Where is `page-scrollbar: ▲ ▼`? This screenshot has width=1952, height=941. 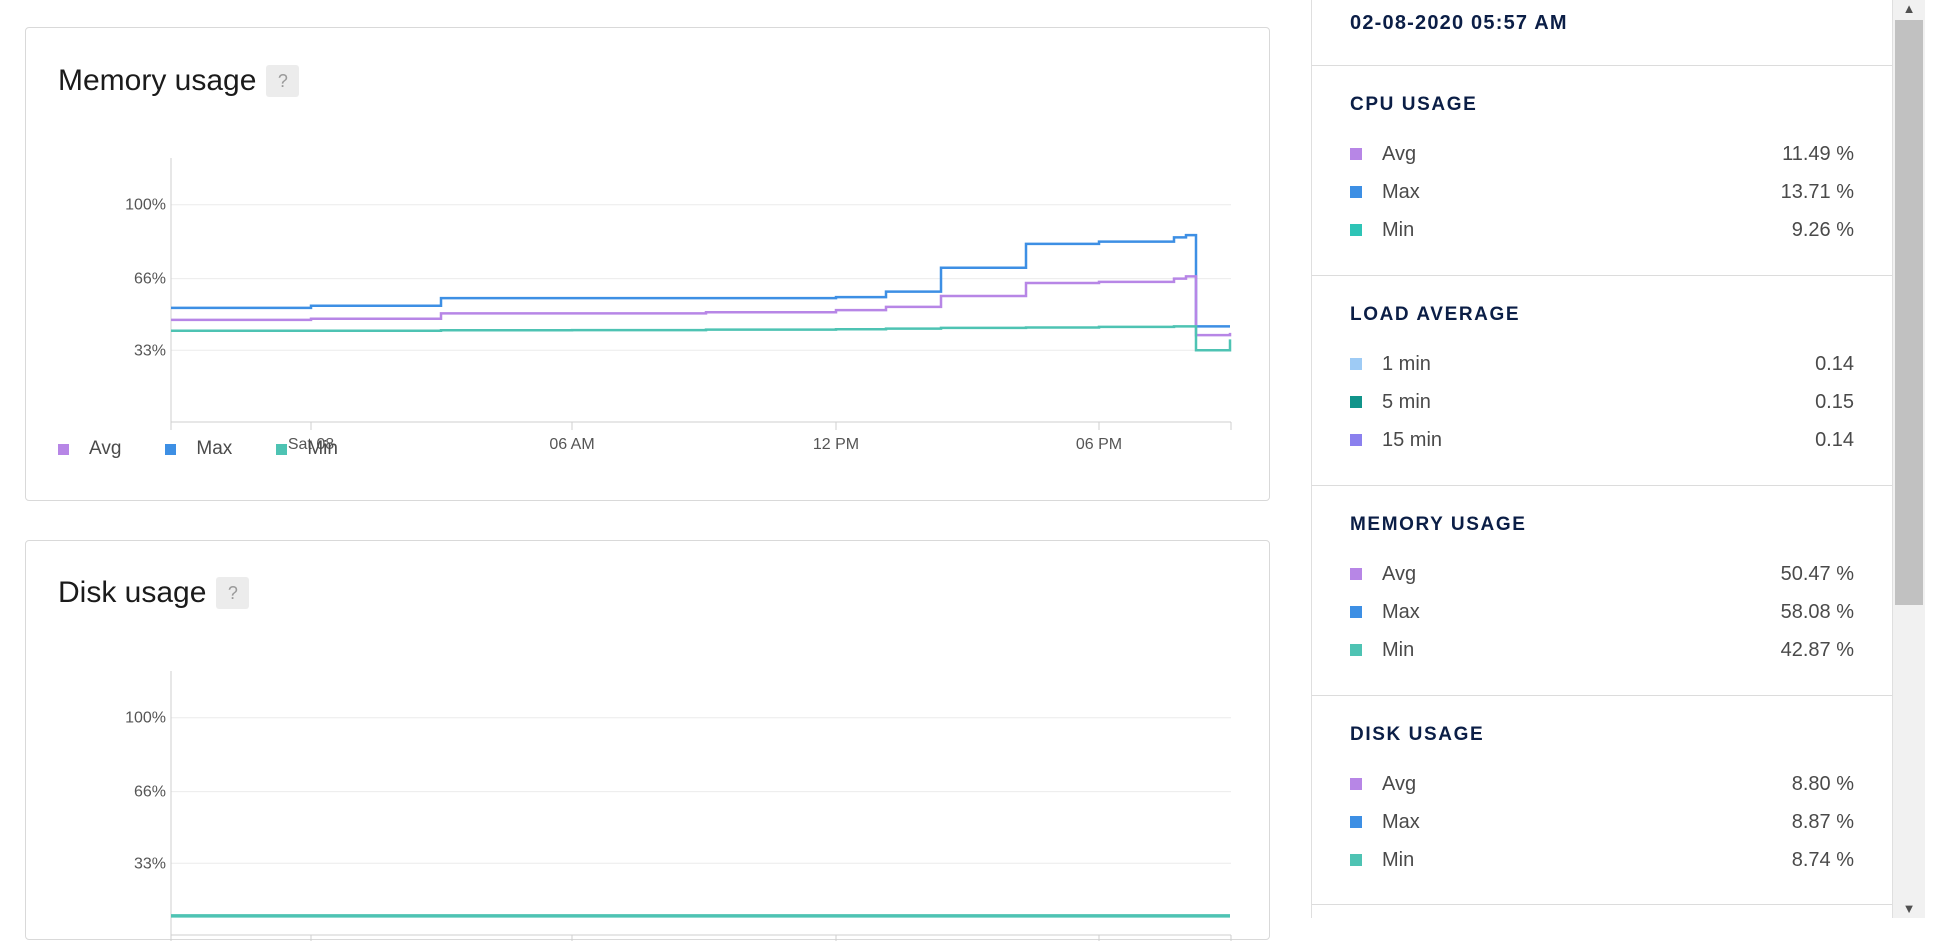 page-scrollbar: ▲ ▼ is located at coordinates (1909, 459).